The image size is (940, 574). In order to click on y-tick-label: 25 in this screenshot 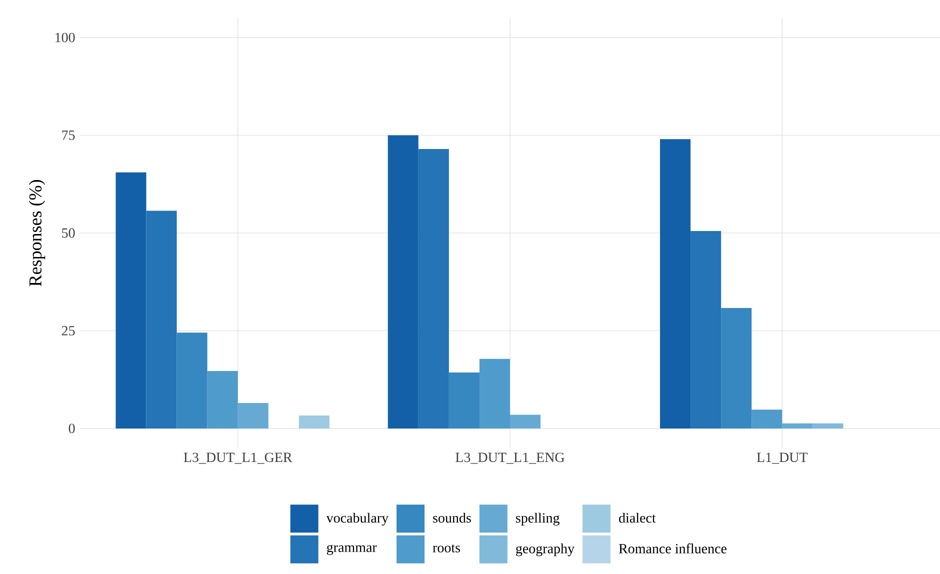, I will do `click(68, 331)`.